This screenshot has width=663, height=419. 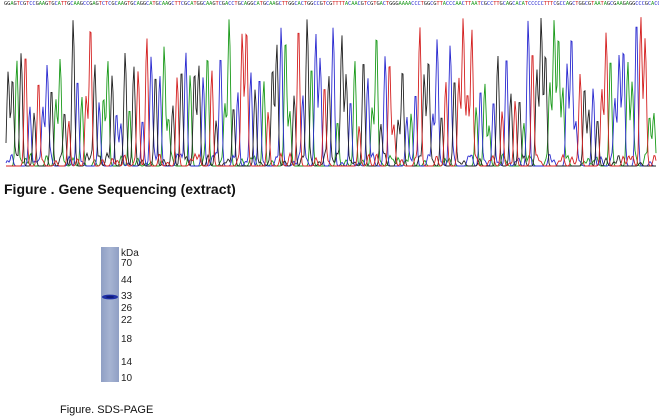 What do you see at coordinates (127, 280) in the screenshot?
I see `marker-44: 44` at bounding box center [127, 280].